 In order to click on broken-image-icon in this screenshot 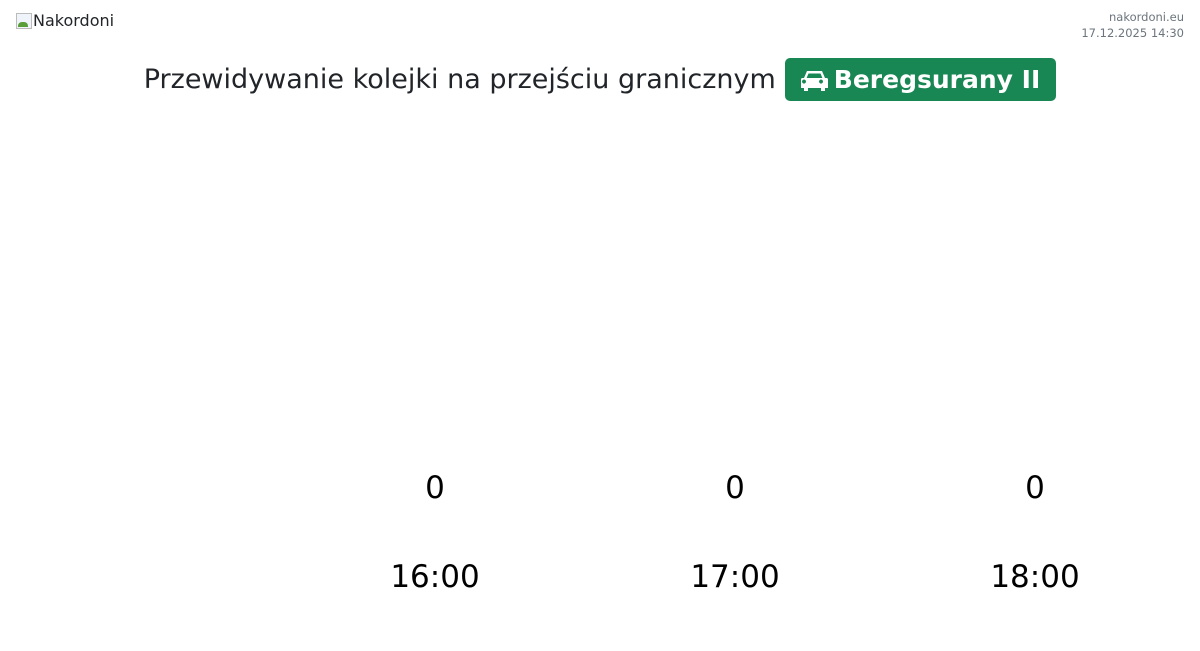, I will do `click(24, 20)`.